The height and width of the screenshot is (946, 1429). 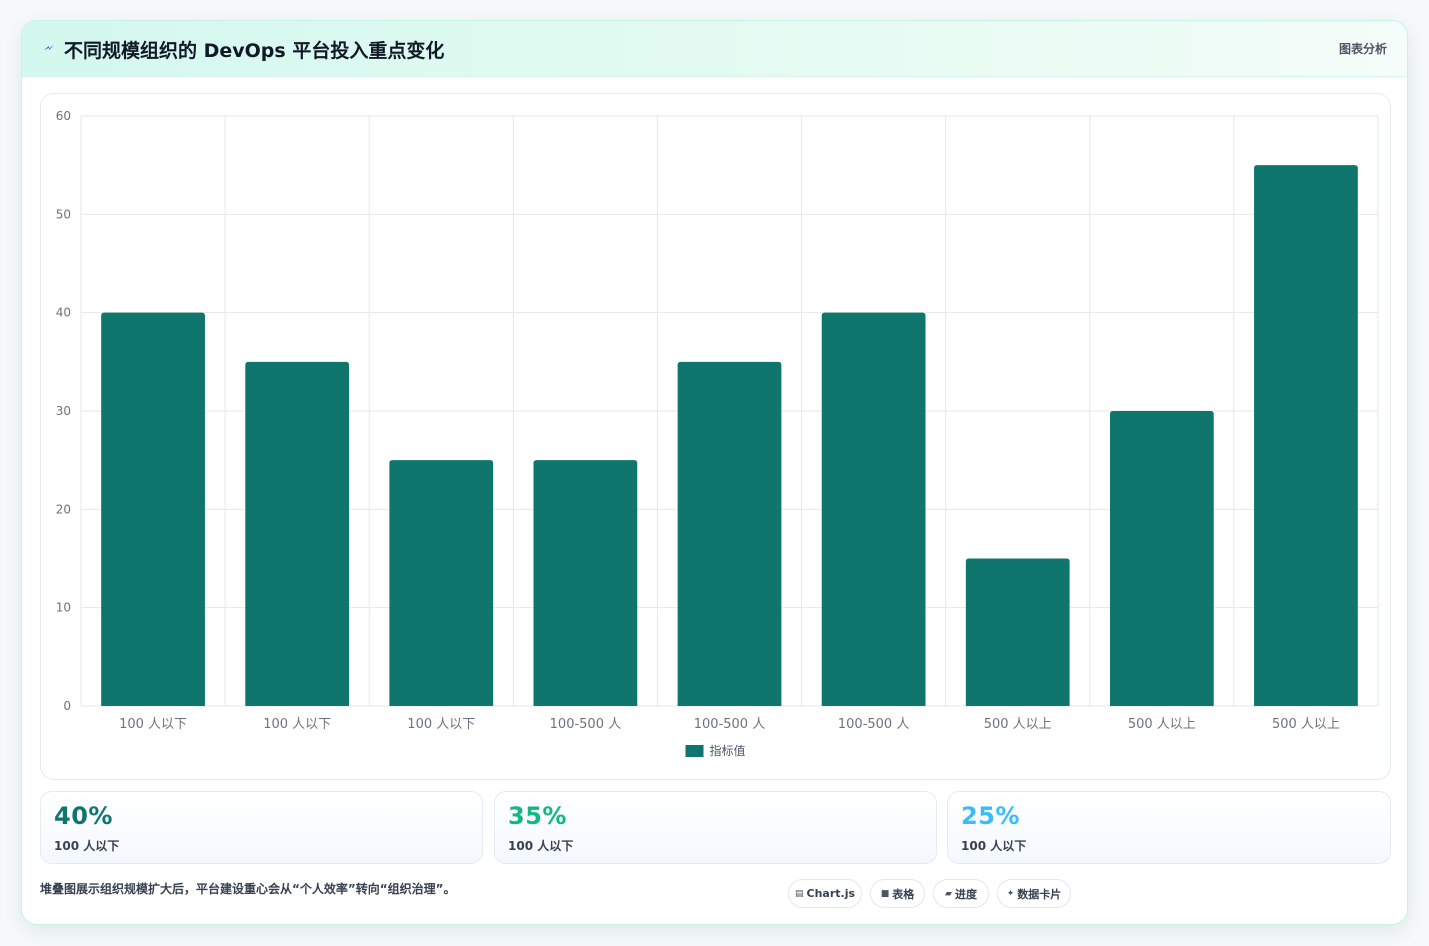 What do you see at coordinates (49, 47) in the screenshot?
I see `lightning-icon` at bounding box center [49, 47].